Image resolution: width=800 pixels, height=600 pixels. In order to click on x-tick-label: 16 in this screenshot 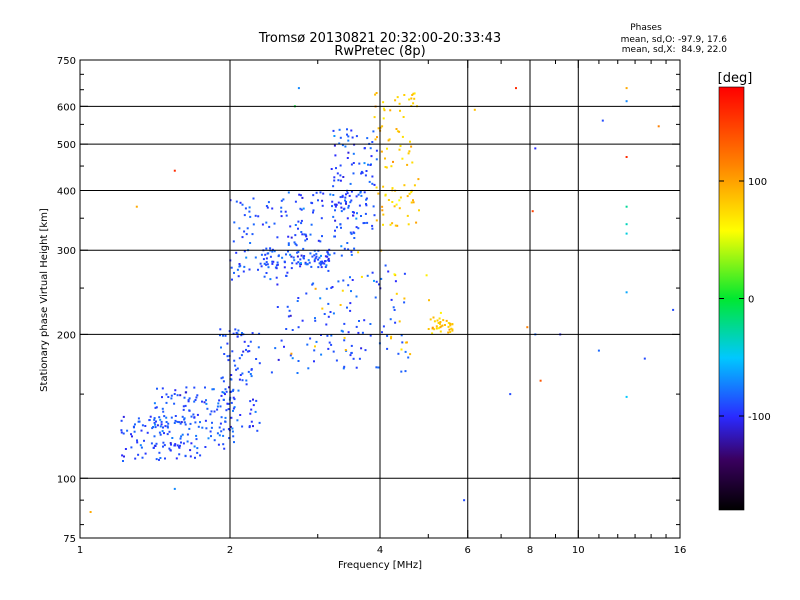, I will do `click(680, 550)`.